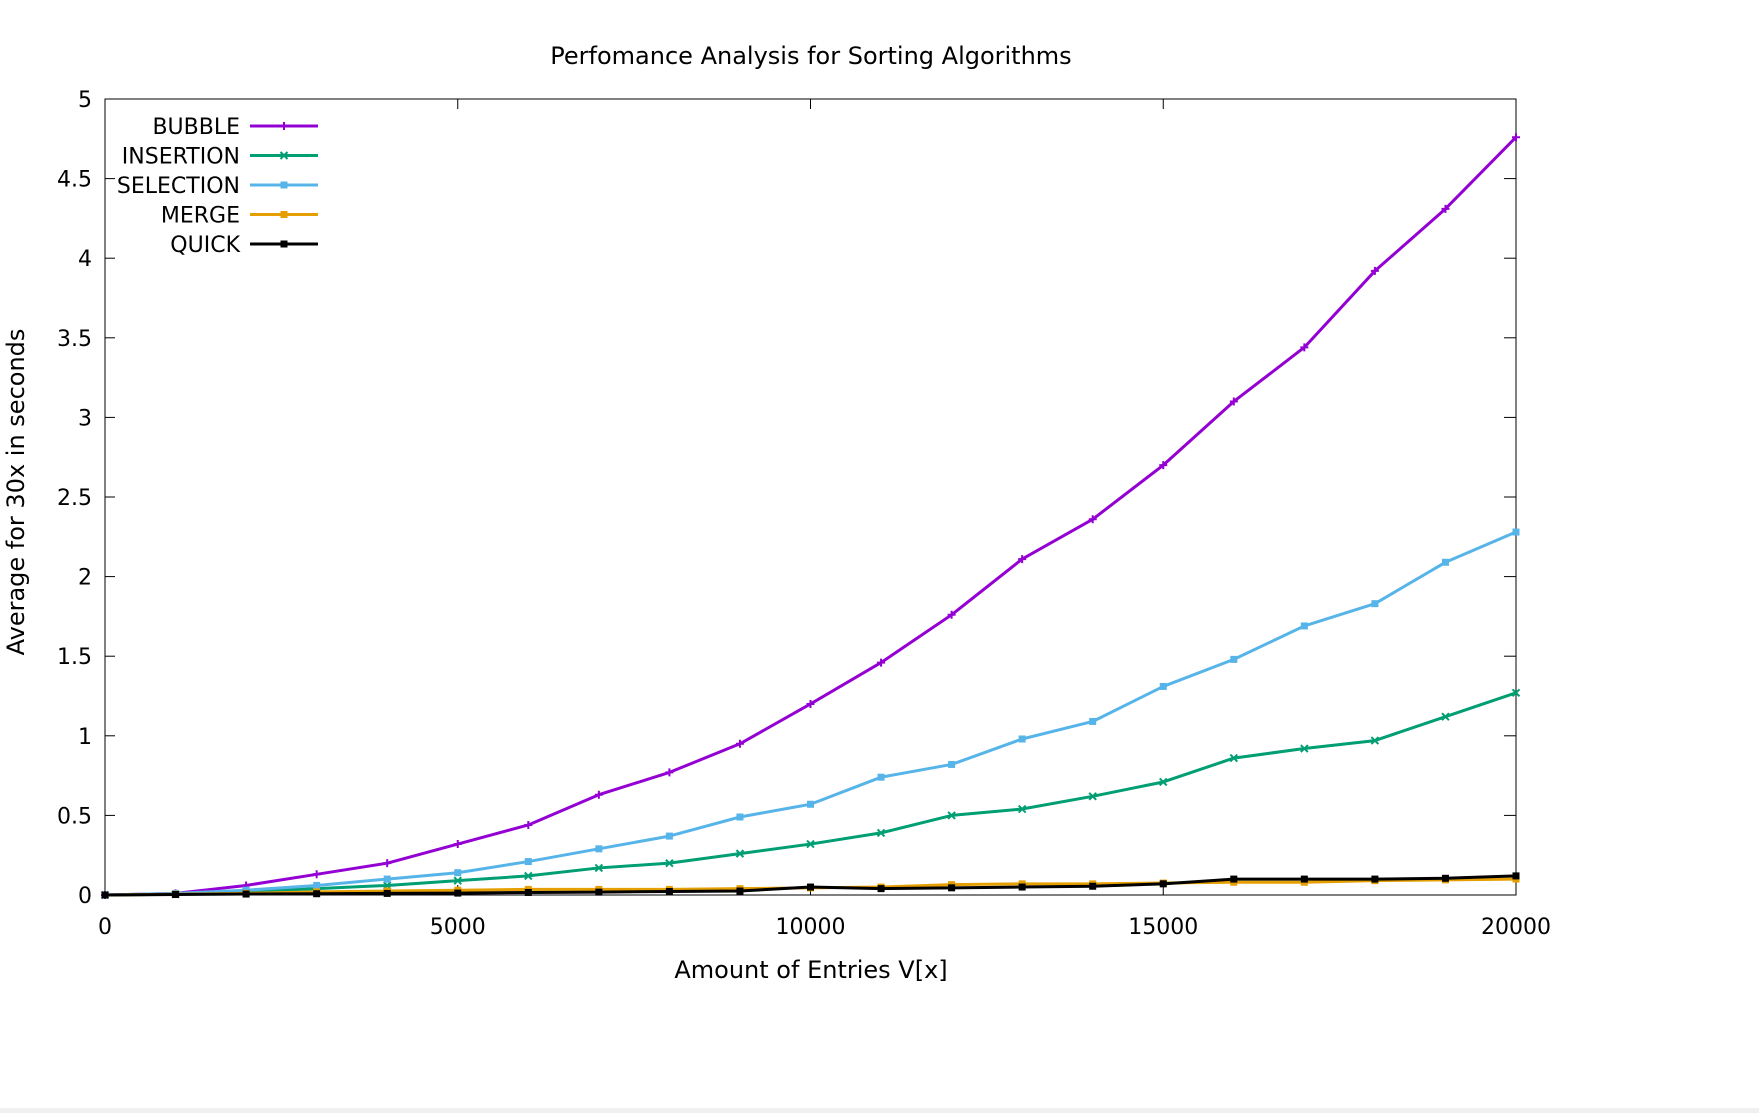 The height and width of the screenshot is (1113, 1759). What do you see at coordinates (879, 1110) in the screenshot?
I see `bottom-strip` at bounding box center [879, 1110].